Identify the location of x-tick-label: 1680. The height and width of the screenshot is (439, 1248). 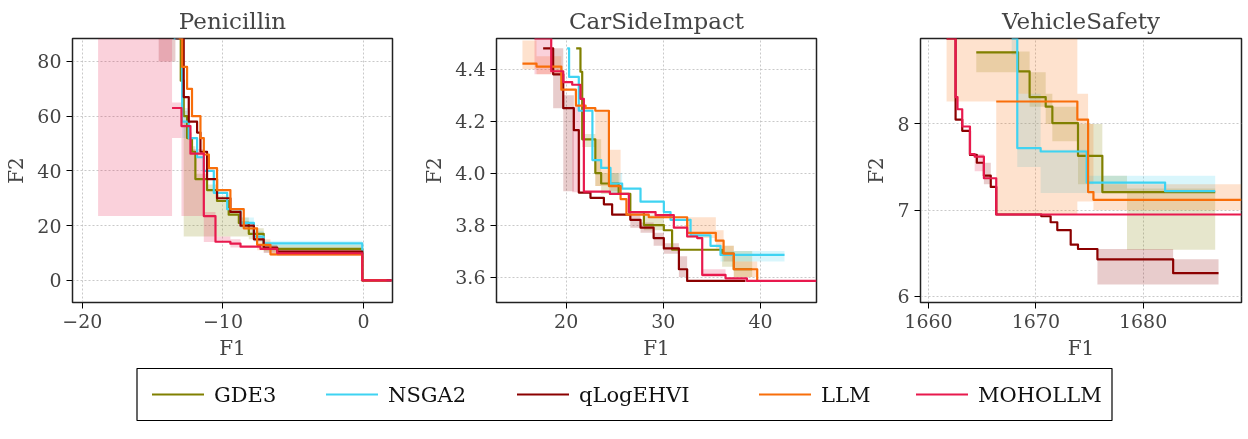
(1143, 320).